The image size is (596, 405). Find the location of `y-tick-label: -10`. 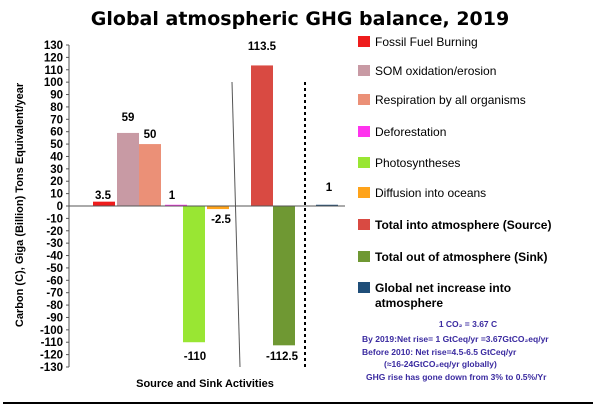

y-tick-label: -10 is located at coordinates (54, 219).